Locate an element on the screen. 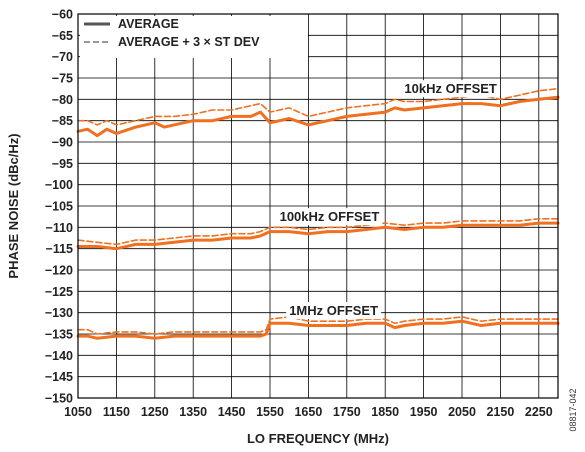 The width and height of the screenshot is (585, 452). x-tick-label: 1650 is located at coordinates (308, 412).